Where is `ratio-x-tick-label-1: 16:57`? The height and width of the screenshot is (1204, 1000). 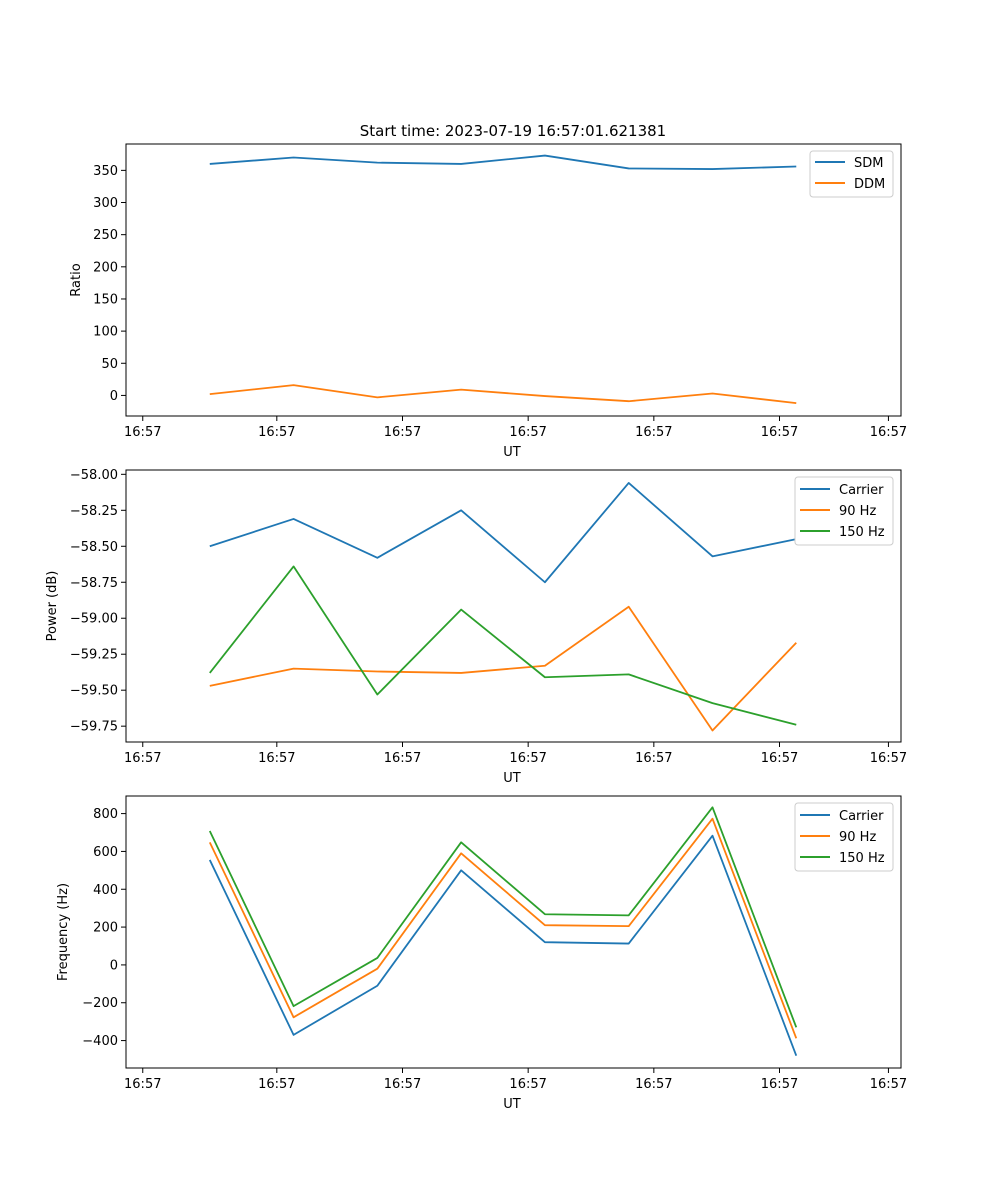 ratio-x-tick-label-1: 16:57 is located at coordinates (276, 432).